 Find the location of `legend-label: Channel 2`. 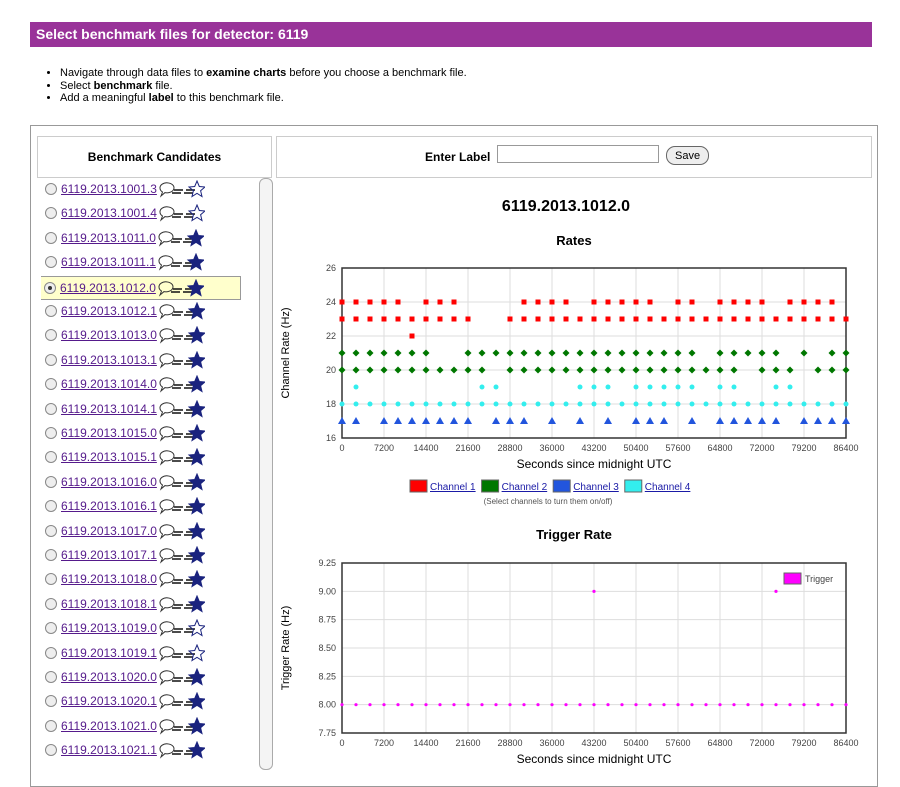

legend-label: Channel 2 is located at coordinates (525, 487).